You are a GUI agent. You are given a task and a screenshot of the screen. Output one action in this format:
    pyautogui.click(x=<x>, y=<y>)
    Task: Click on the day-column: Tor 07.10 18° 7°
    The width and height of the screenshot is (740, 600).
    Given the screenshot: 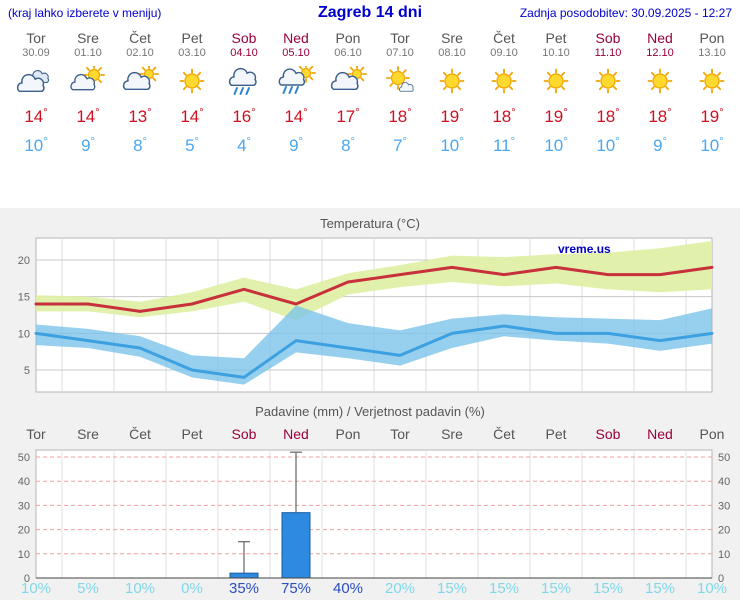 What is the action you would take?
    pyautogui.click(x=400, y=93)
    